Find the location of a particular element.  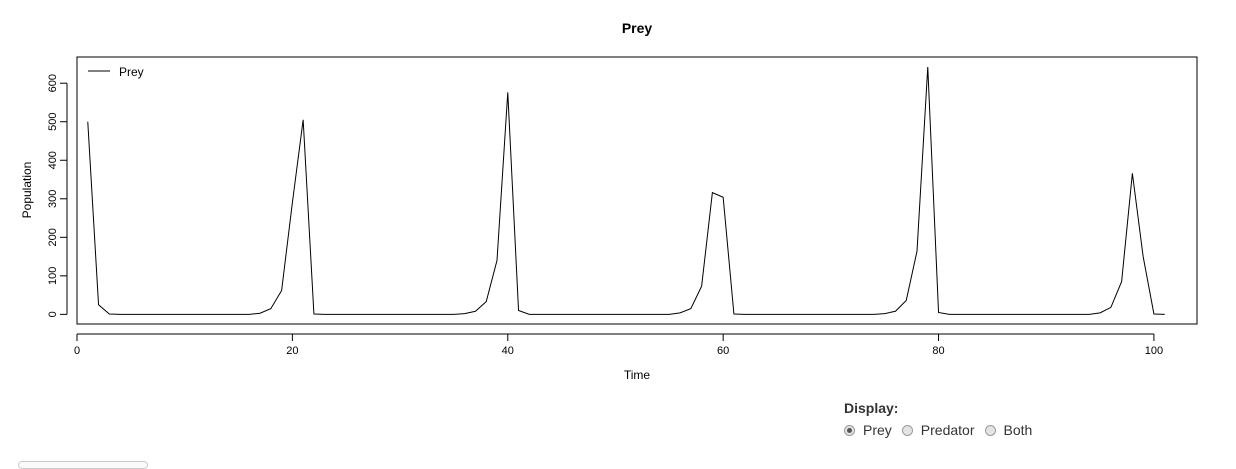

x-tick-label: 80 is located at coordinates (938, 351).